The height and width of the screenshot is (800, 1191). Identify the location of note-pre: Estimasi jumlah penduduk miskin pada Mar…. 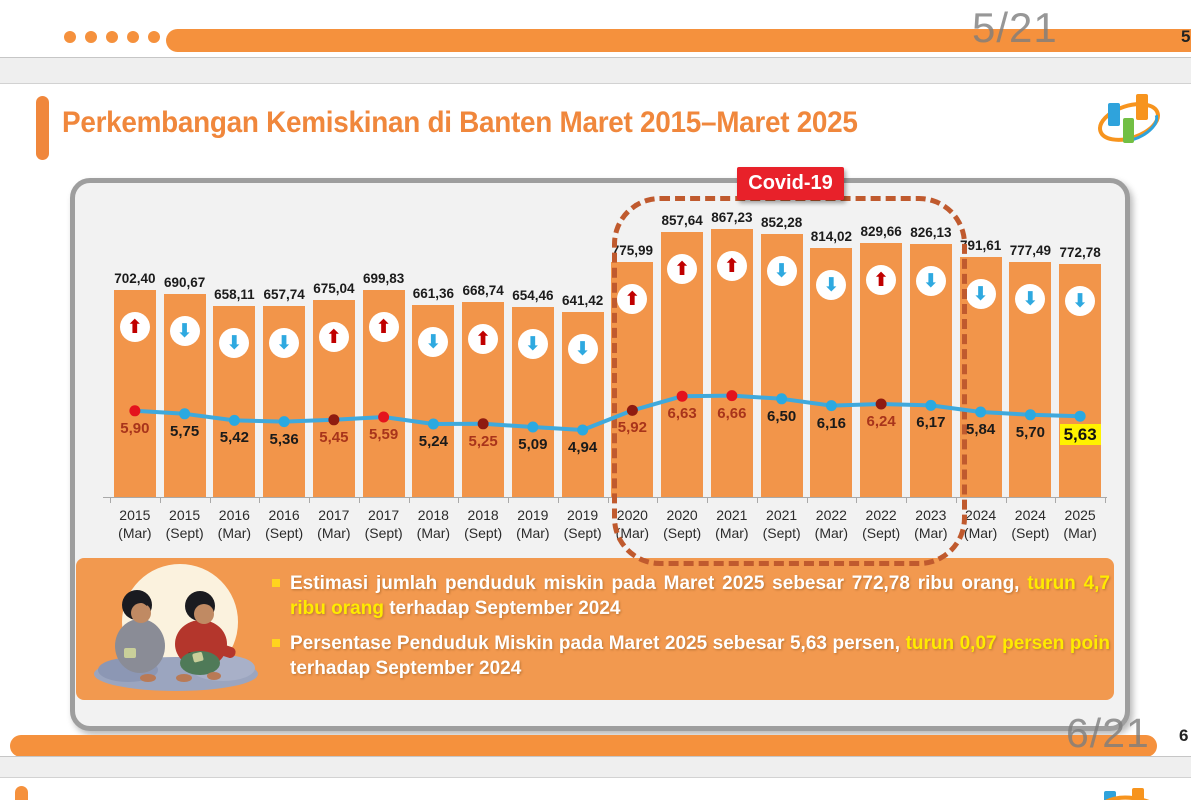
(655, 583).